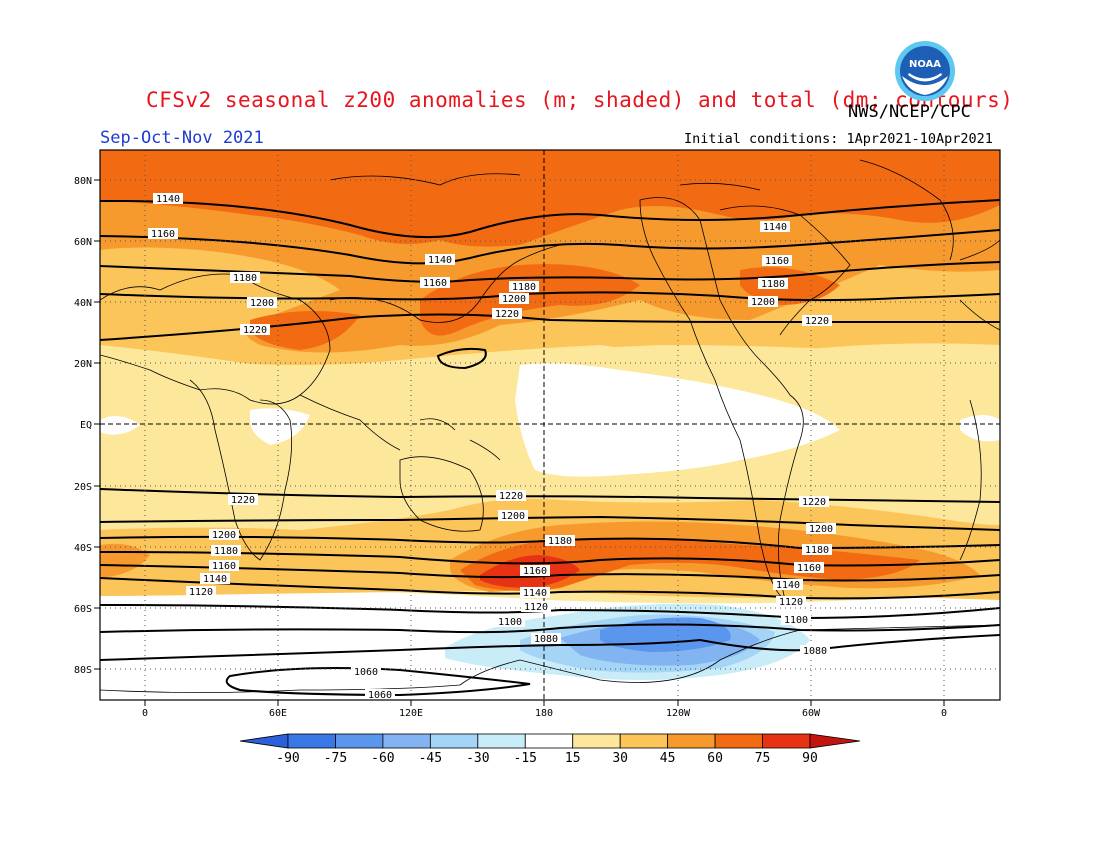 The width and height of the screenshot is (1100, 850). I want to click on svg-text: 1060, so click(380, 695).